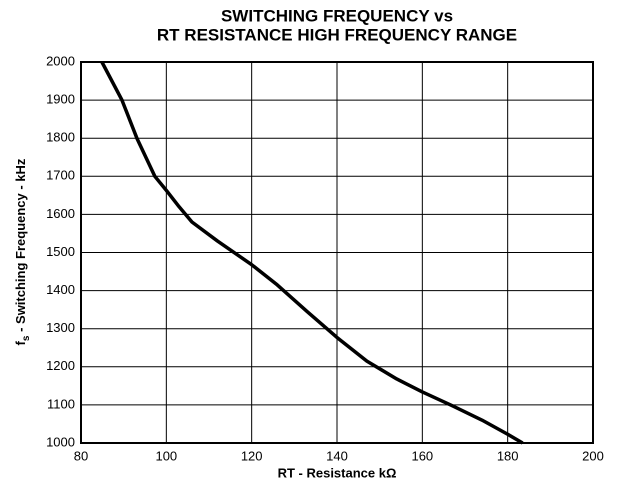 The height and width of the screenshot is (487, 621). Describe the element at coordinates (81, 455) in the screenshot. I see `x-tick-label: 80` at that location.